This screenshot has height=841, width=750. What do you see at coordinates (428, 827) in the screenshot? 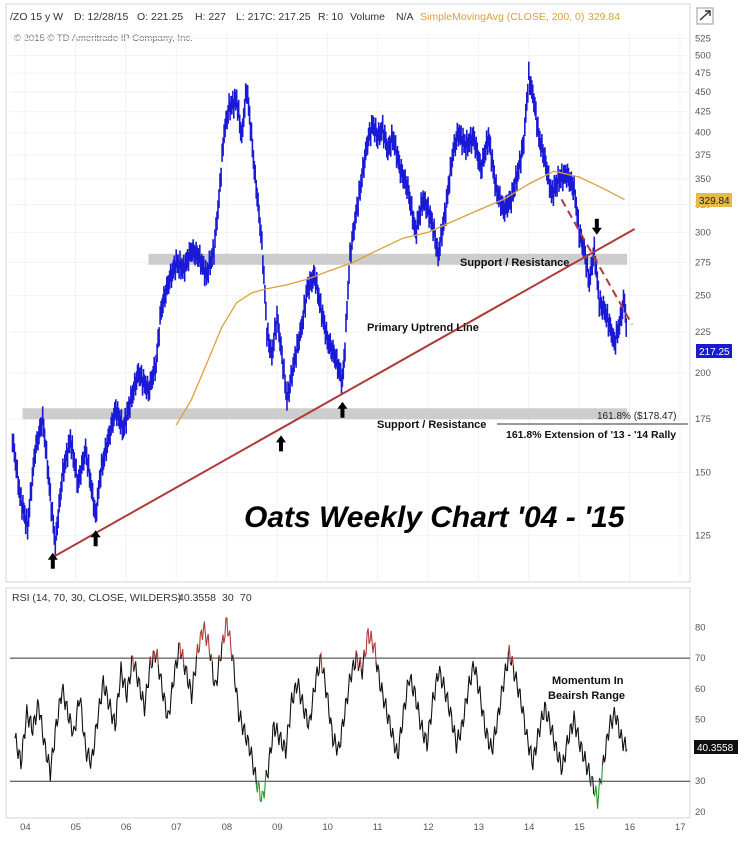
I see `time-tick-label: 12` at bounding box center [428, 827].